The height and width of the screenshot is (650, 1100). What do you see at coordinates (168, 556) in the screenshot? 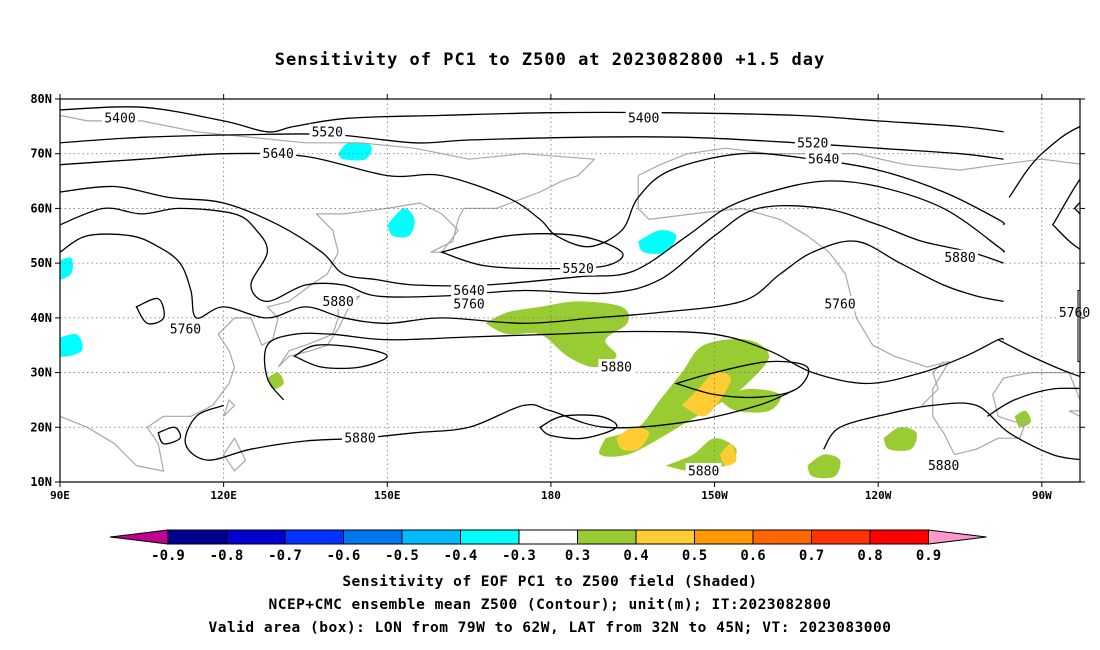
I see `colorbar-label: -0.9` at bounding box center [168, 556].